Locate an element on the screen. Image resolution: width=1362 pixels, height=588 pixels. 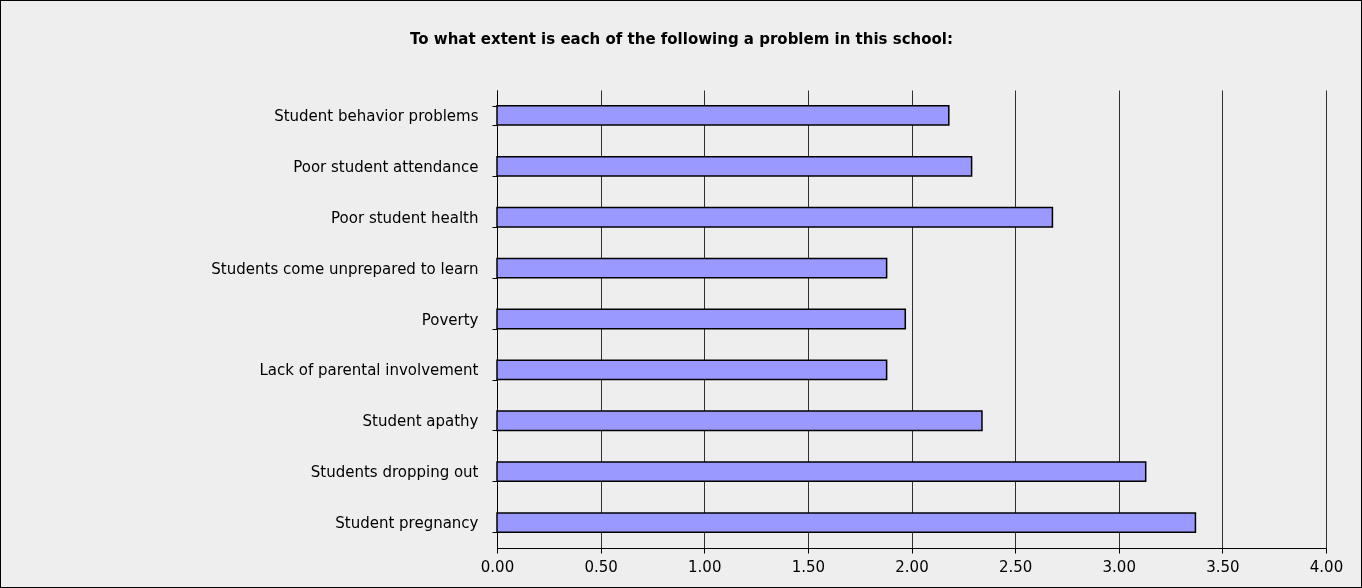
y-tick-label: Lack of parental involvement is located at coordinates (369, 370).